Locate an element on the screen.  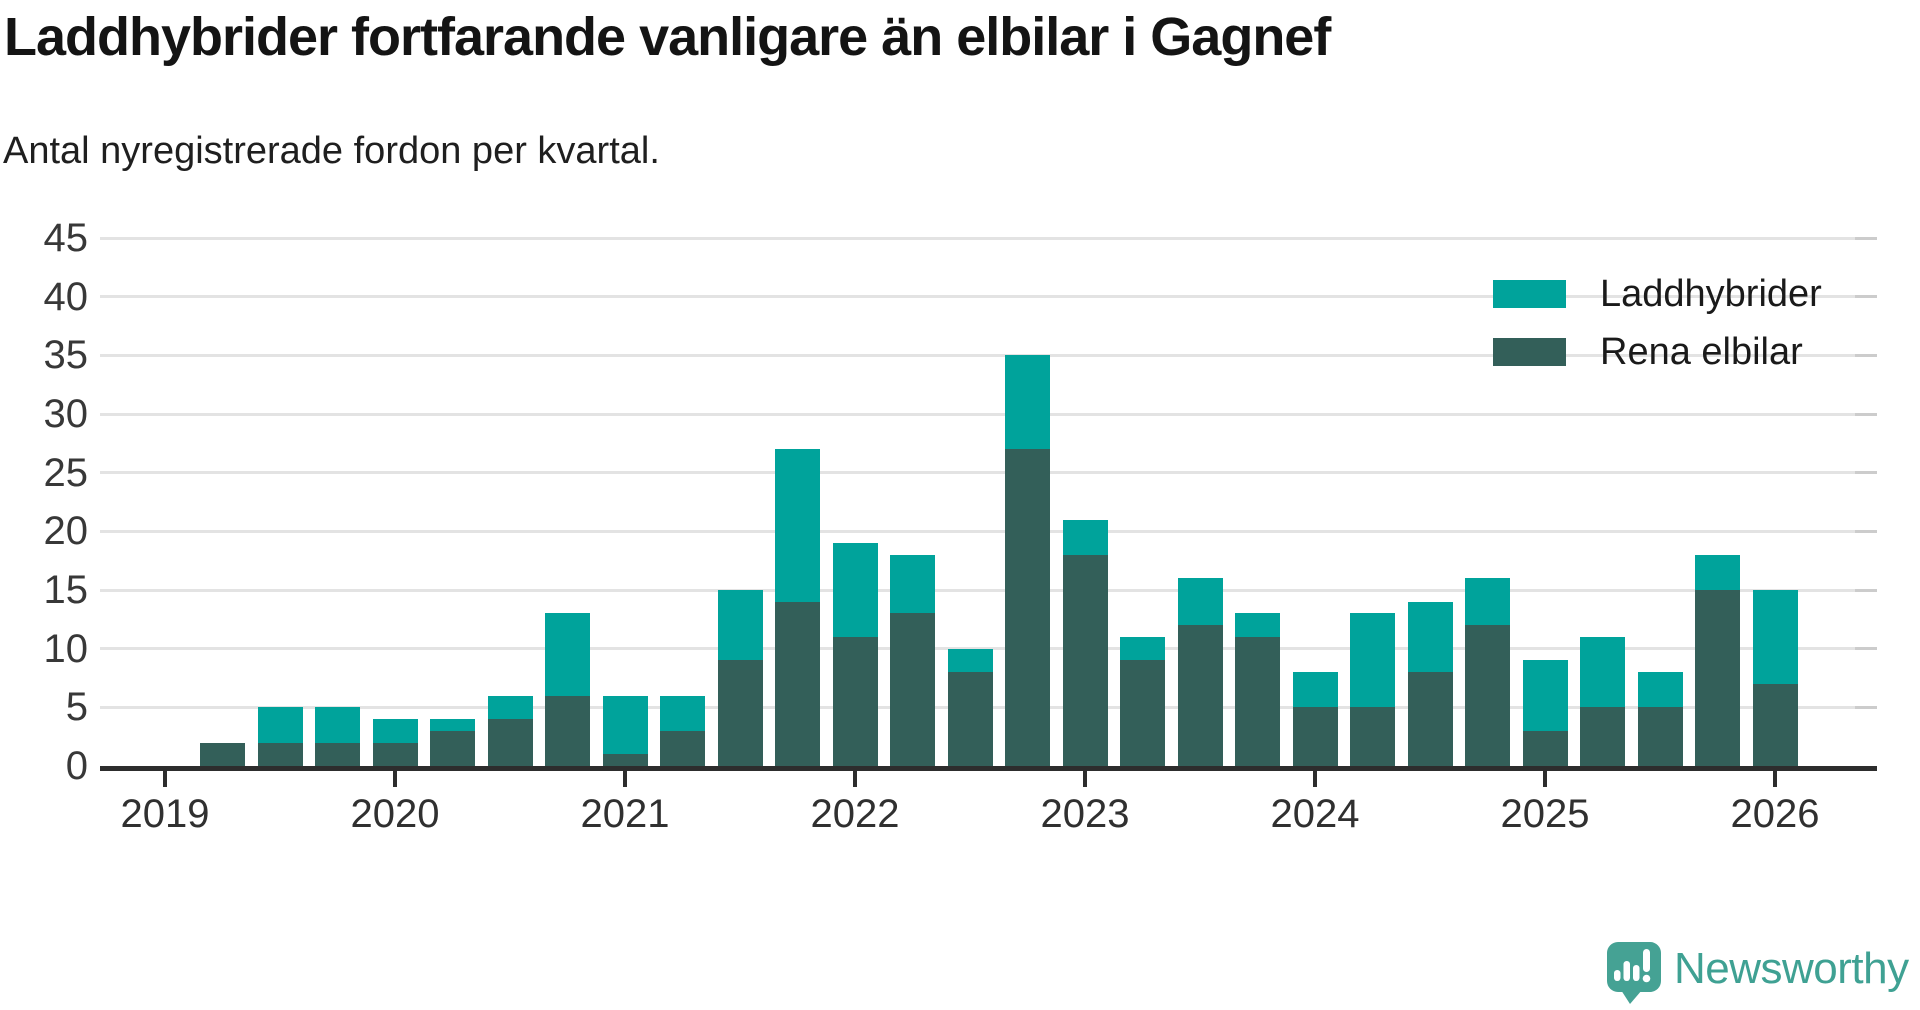
bar-2025Q1-rena-elbilar is located at coordinates (1545, 748).